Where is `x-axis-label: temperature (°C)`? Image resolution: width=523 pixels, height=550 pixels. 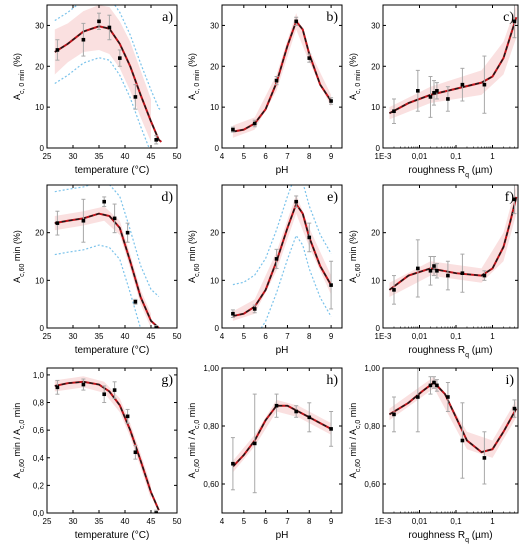
x-axis-label: temperature (°C) is located at coordinates (112, 350).